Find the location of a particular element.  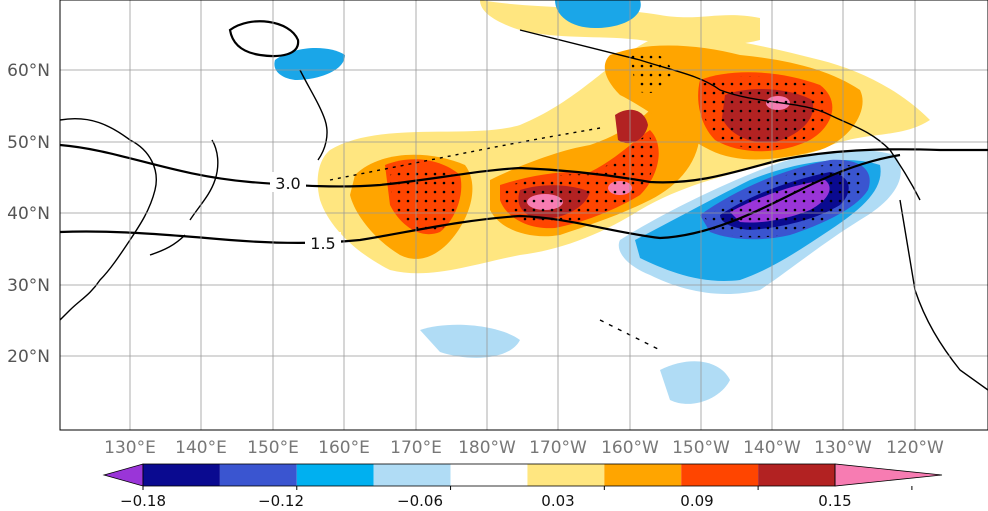

contour-label-3-0: 3.0 is located at coordinates (287, 183).